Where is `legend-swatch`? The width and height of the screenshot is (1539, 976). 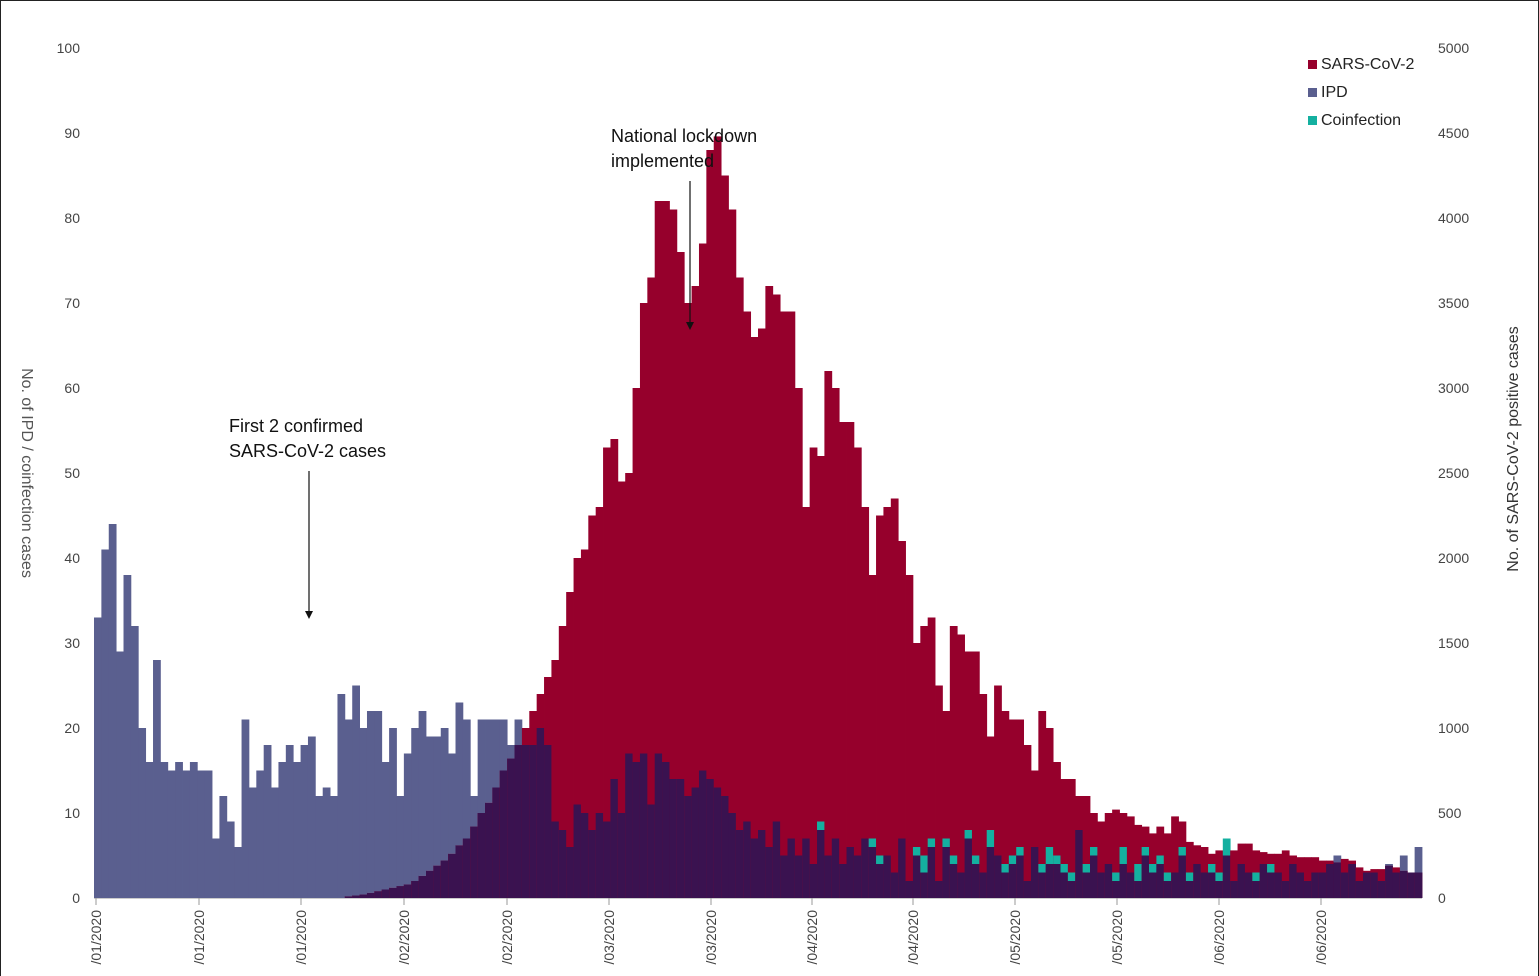 legend-swatch is located at coordinates (1312, 64).